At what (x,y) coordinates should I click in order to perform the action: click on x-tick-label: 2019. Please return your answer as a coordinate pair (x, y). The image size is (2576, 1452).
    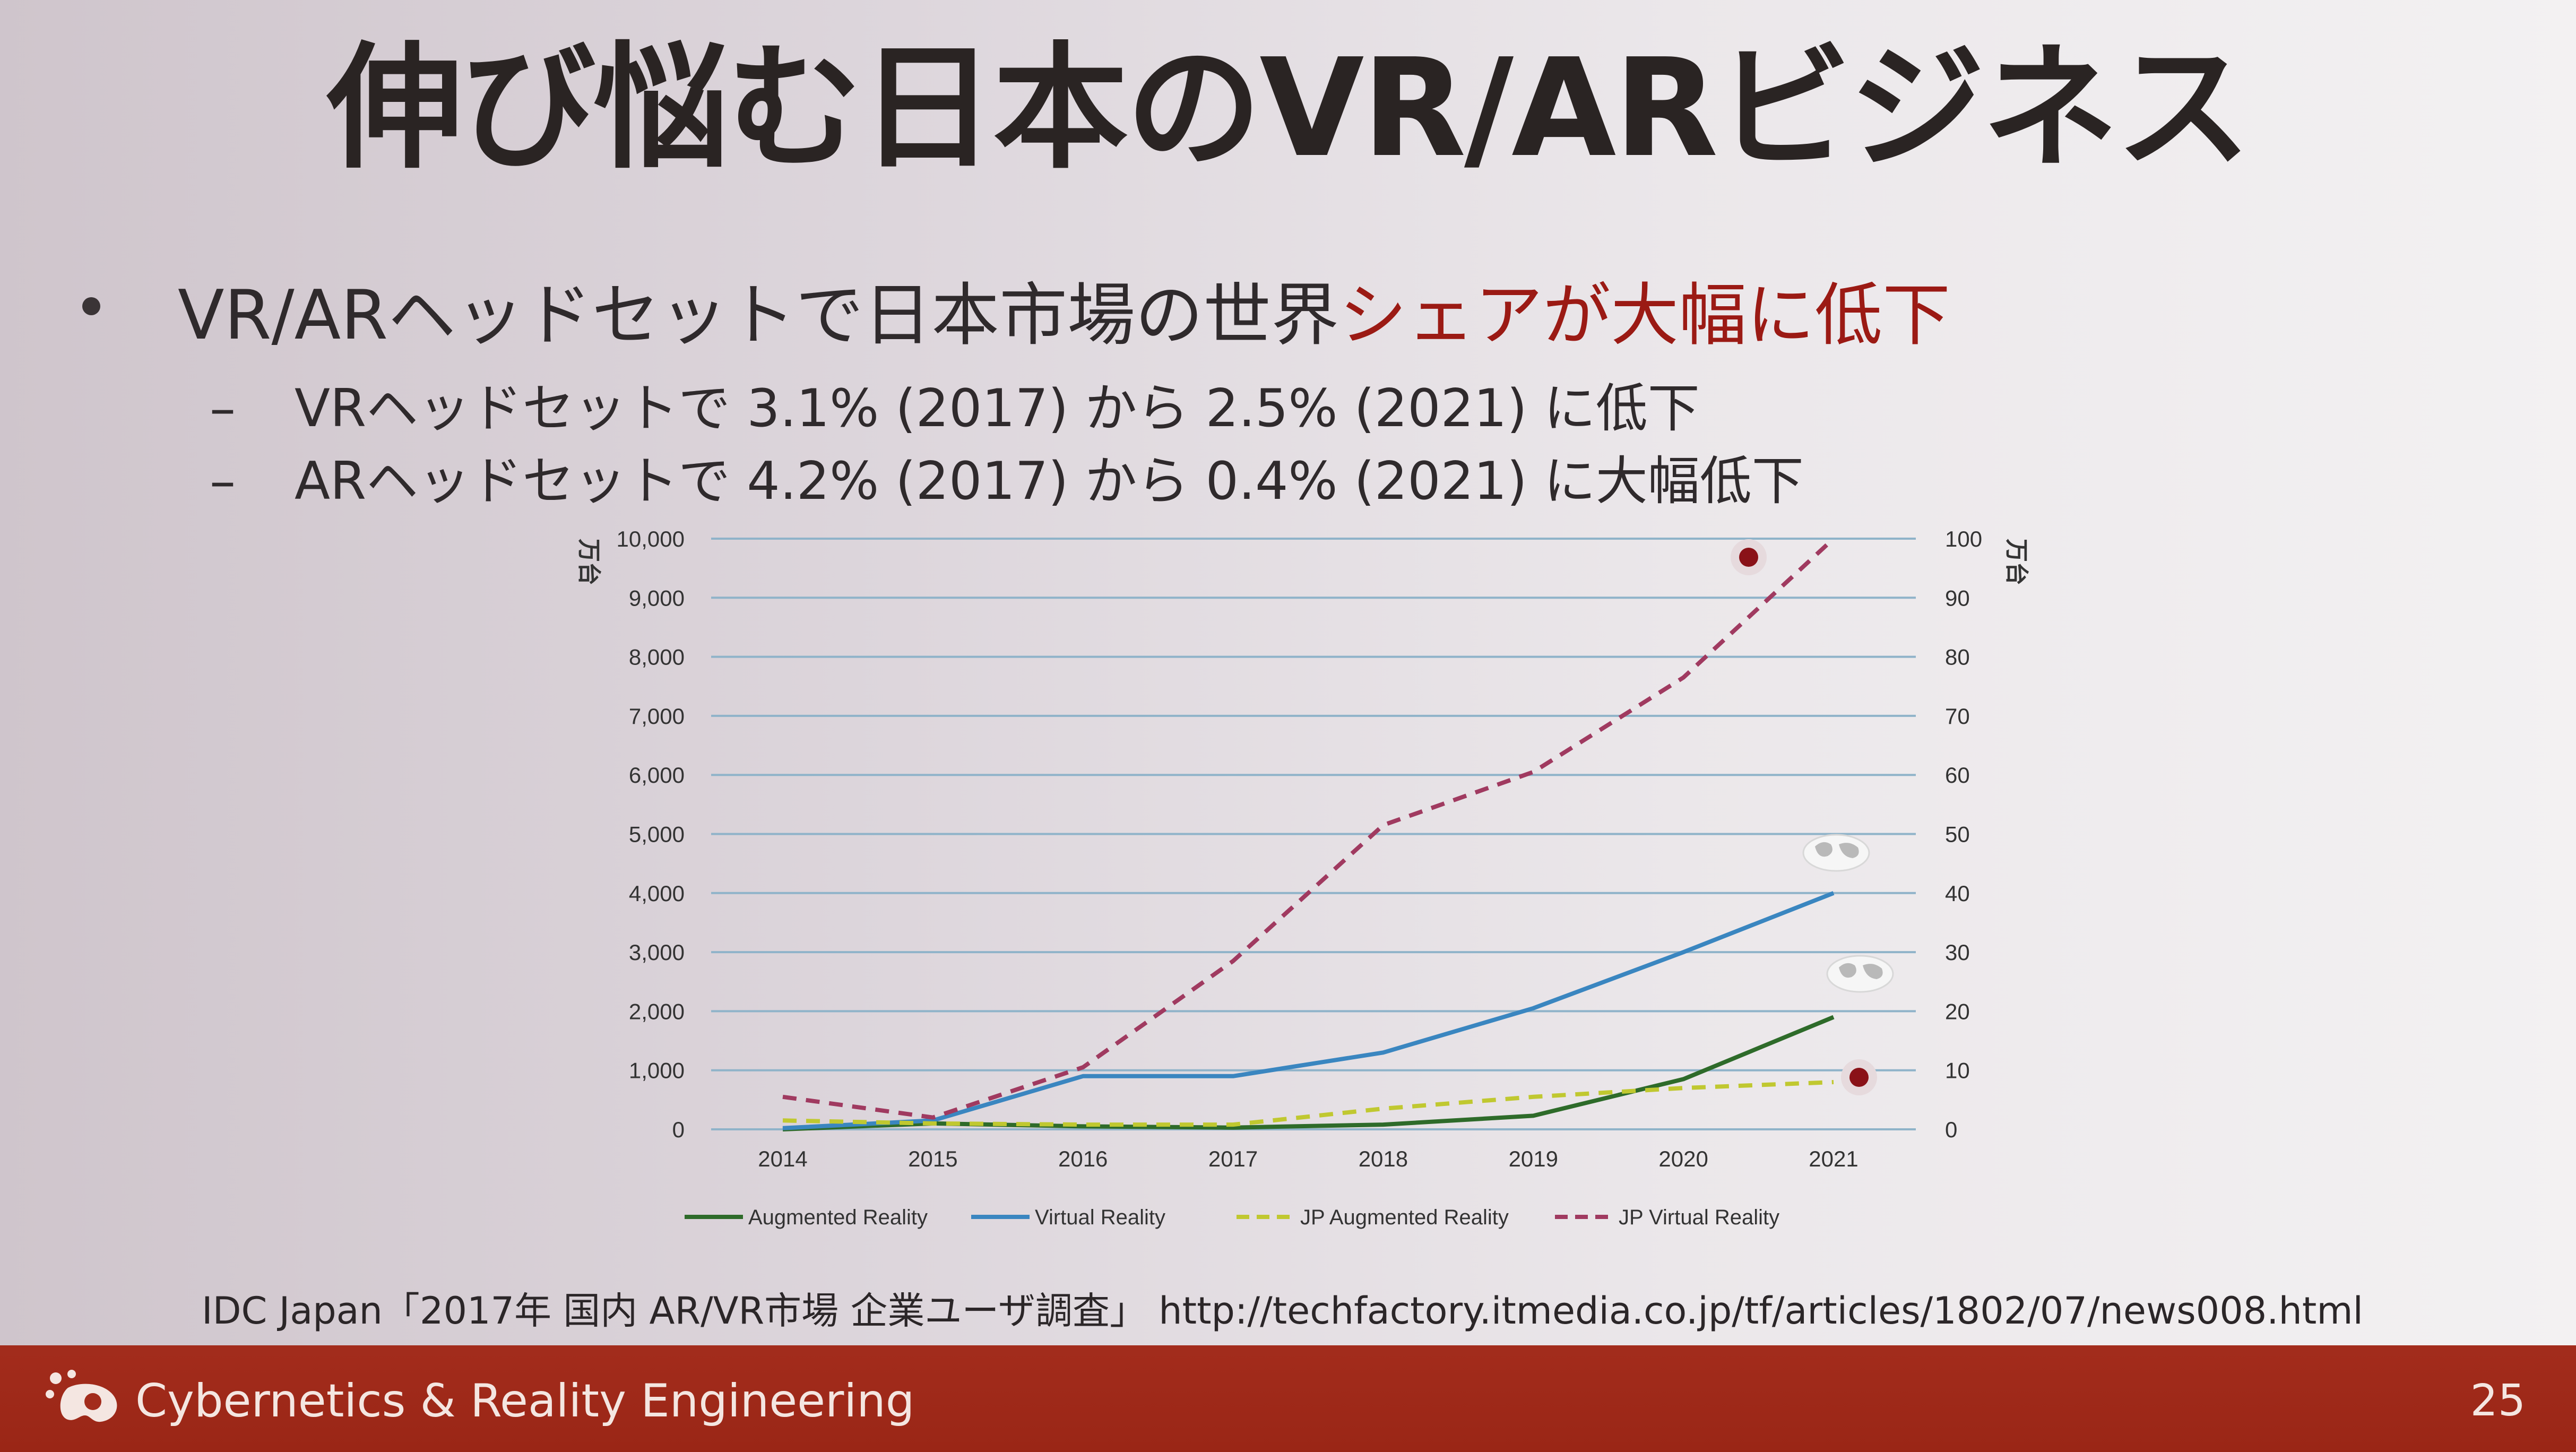
    Looking at the image, I should click on (1534, 1158).